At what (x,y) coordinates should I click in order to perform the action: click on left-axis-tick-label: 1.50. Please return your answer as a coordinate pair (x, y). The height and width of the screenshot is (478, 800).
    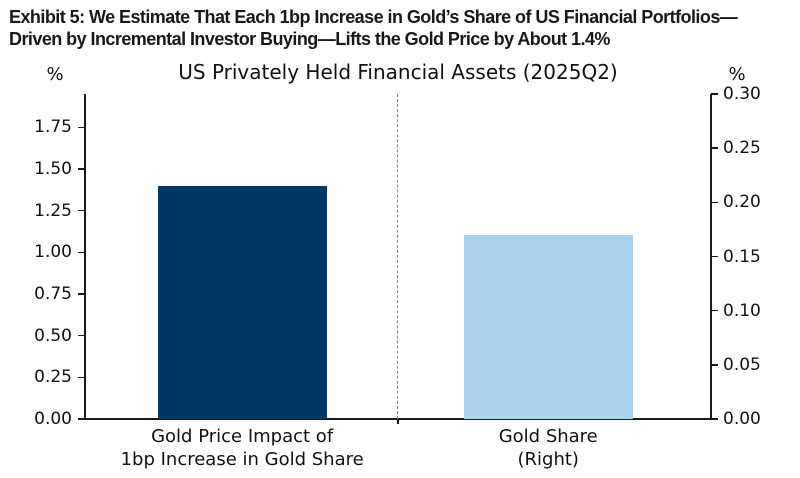
    Looking at the image, I should click on (53, 169).